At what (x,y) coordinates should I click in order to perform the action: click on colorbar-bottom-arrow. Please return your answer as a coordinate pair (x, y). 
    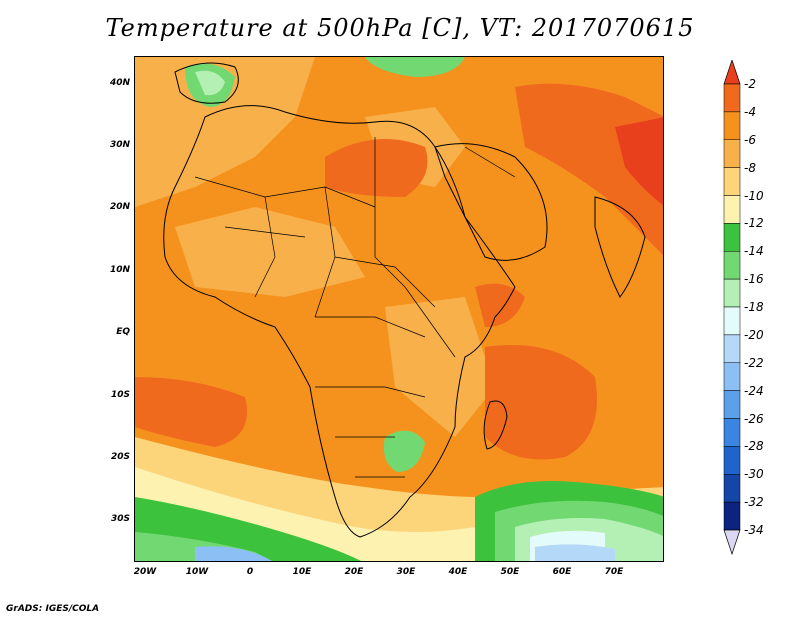
    Looking at the image, I should click on (732, 542).